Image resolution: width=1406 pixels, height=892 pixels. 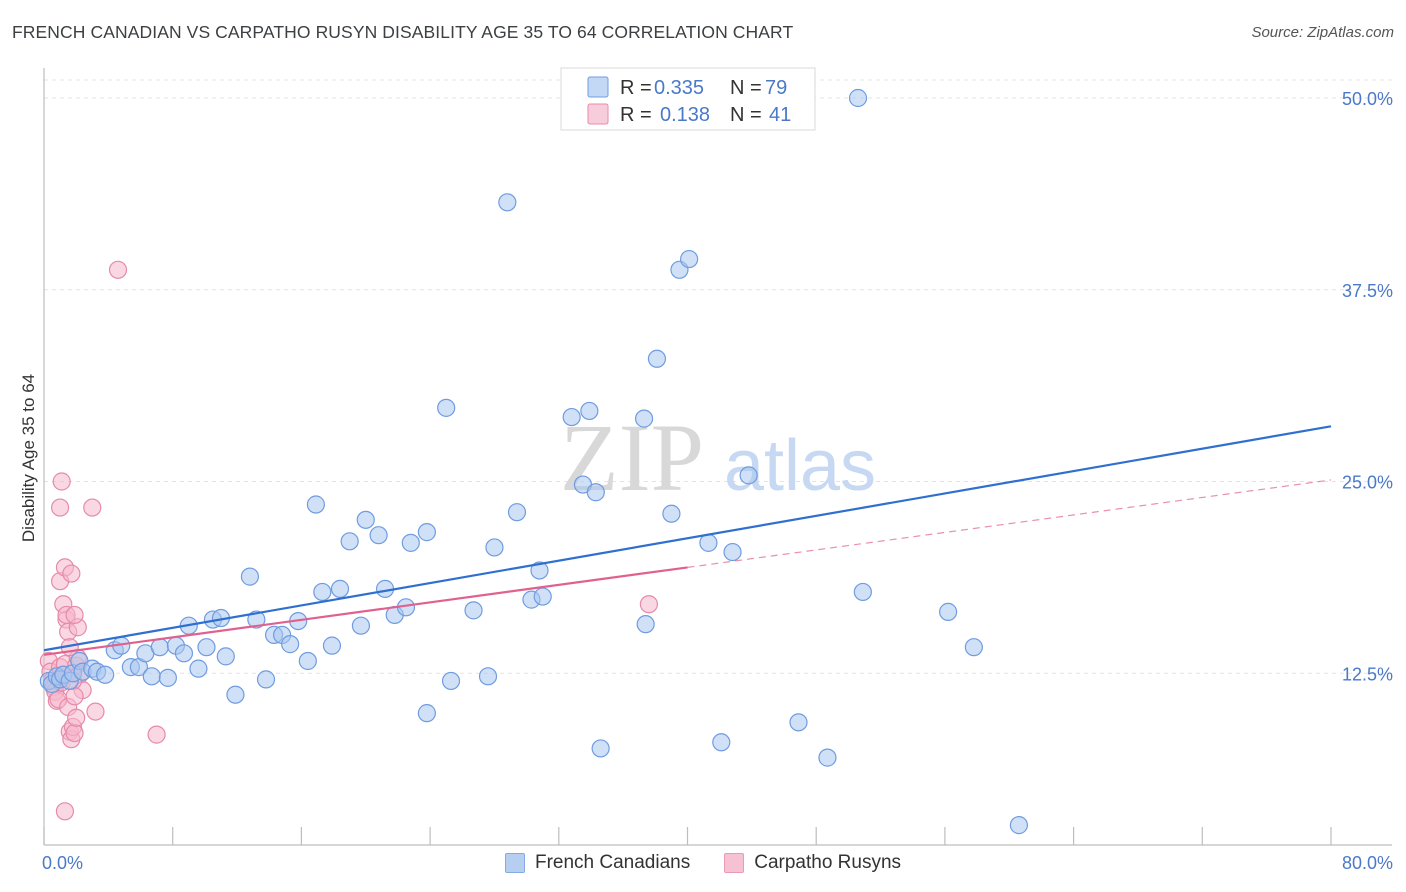 I want to click on x-tick-label-0: 0.0%, so click(x=62, y=863).